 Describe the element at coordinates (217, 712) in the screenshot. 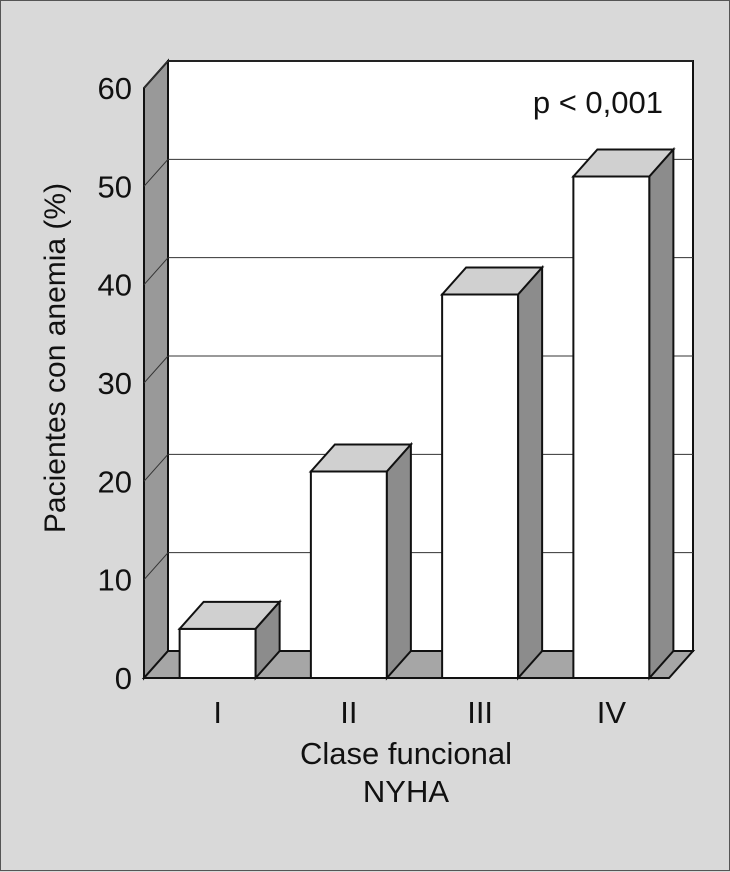

I see `x-tick-label: I` at that location.